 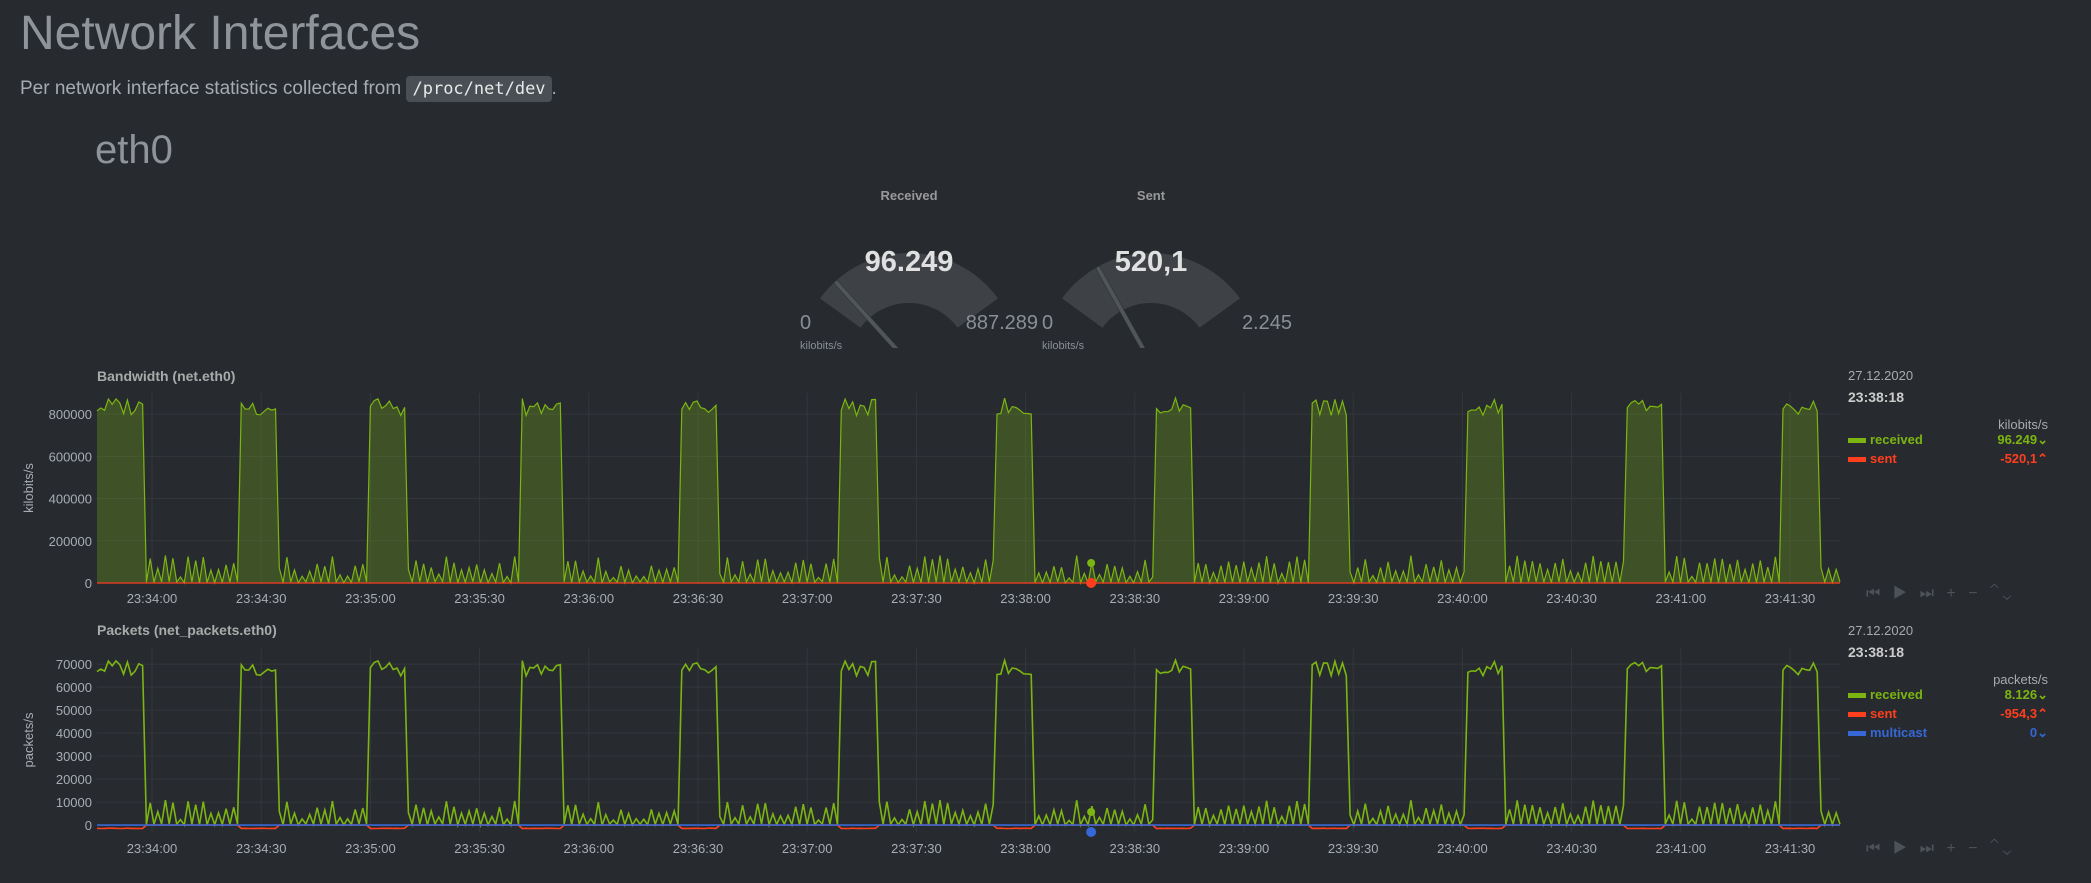 What do you see at coordinates (1790, 598) in the screenshot?
I see `x-tick-label: 23:41:30` at bounding box center [1790, 598].